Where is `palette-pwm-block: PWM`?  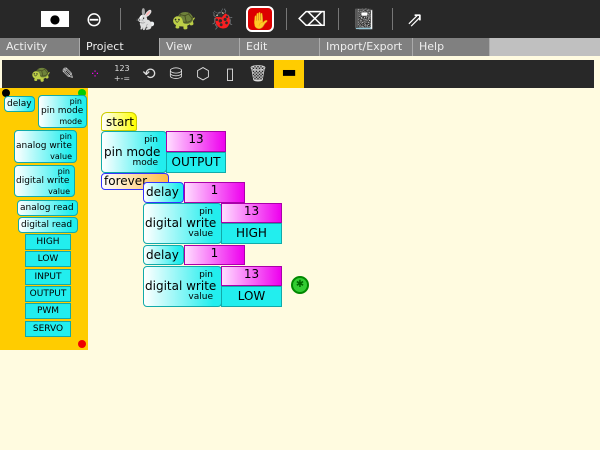 palette-pwm-block: PWM is located at coordinates (48, 311).